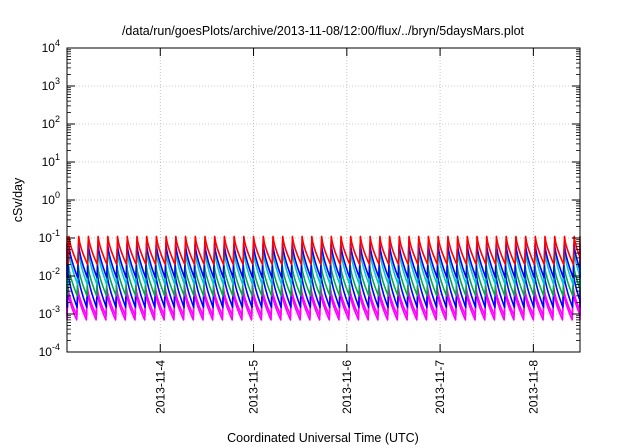 The width and height of the screenshot is (640, 448). What do you see at coordinates (254, 387) in the screenshot?
I see `x-tick-label: 2013-11-5` at bounding box center [254, 387].